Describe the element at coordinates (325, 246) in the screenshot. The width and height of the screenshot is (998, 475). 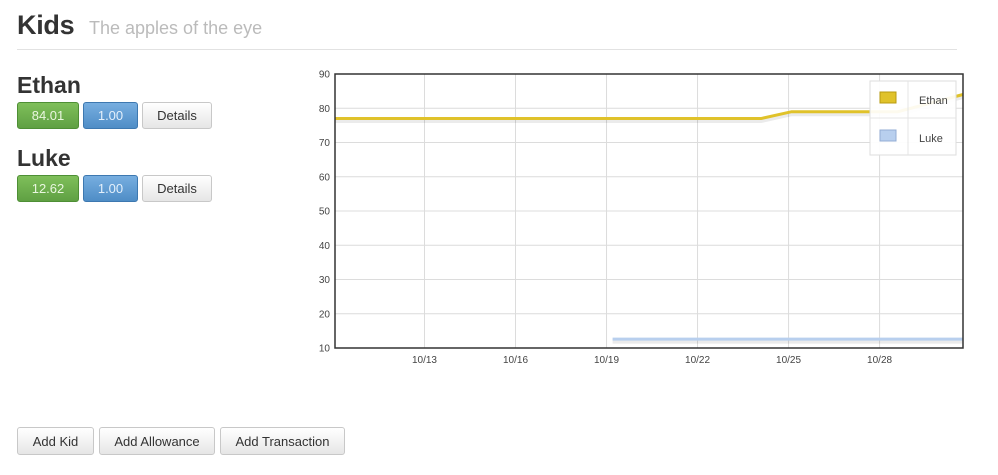
I see `y-tick-label: 40` at that location.